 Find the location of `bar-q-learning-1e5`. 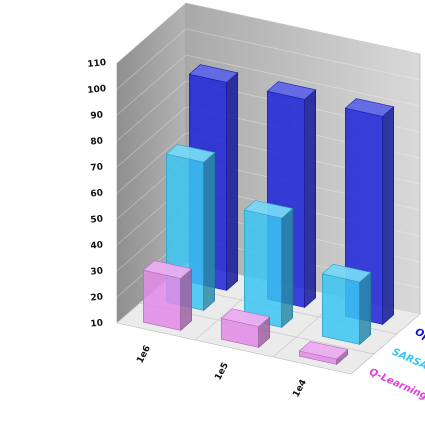

bar-q-learning-1e5 is located at coordinates (245, 328).